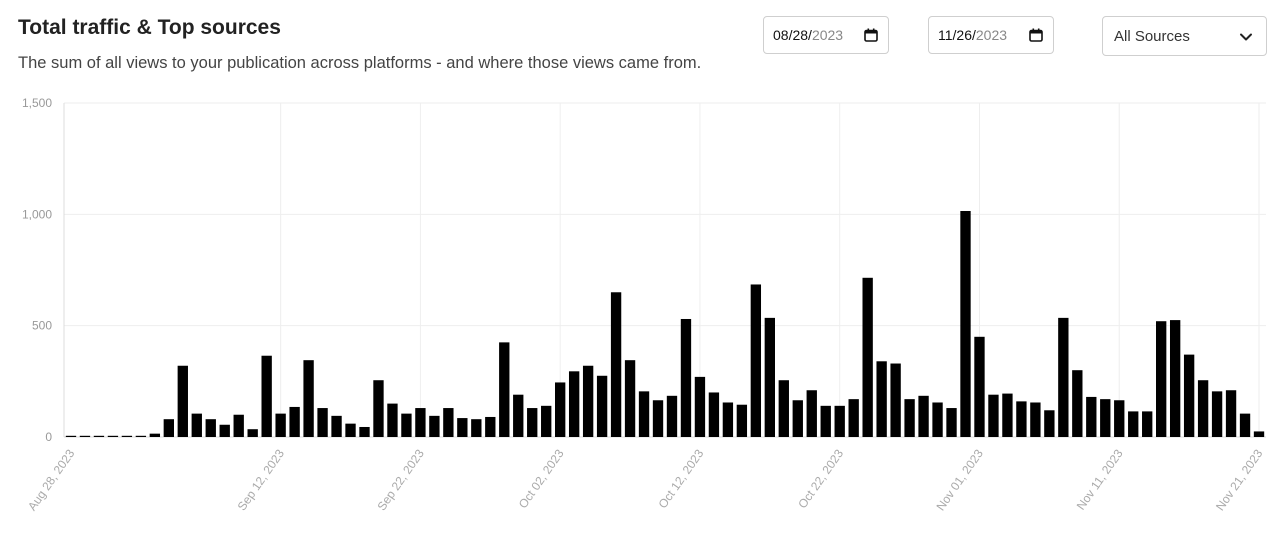  Describe the element at coordinates (1239, 479) in the screenshot. I see `x-tick-label: Nov 21, 2023` at that location.